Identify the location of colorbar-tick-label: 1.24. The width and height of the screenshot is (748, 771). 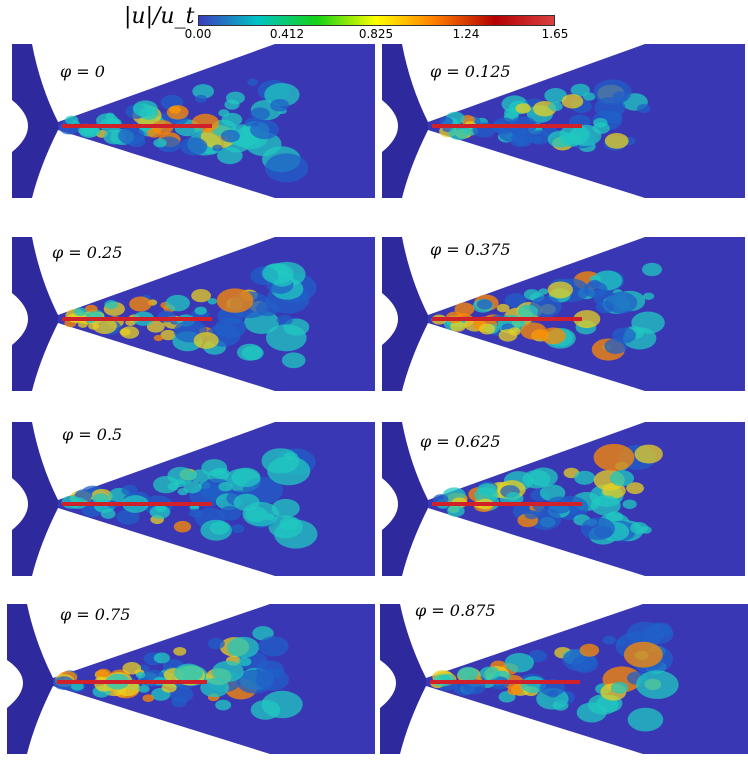
(466, 34).